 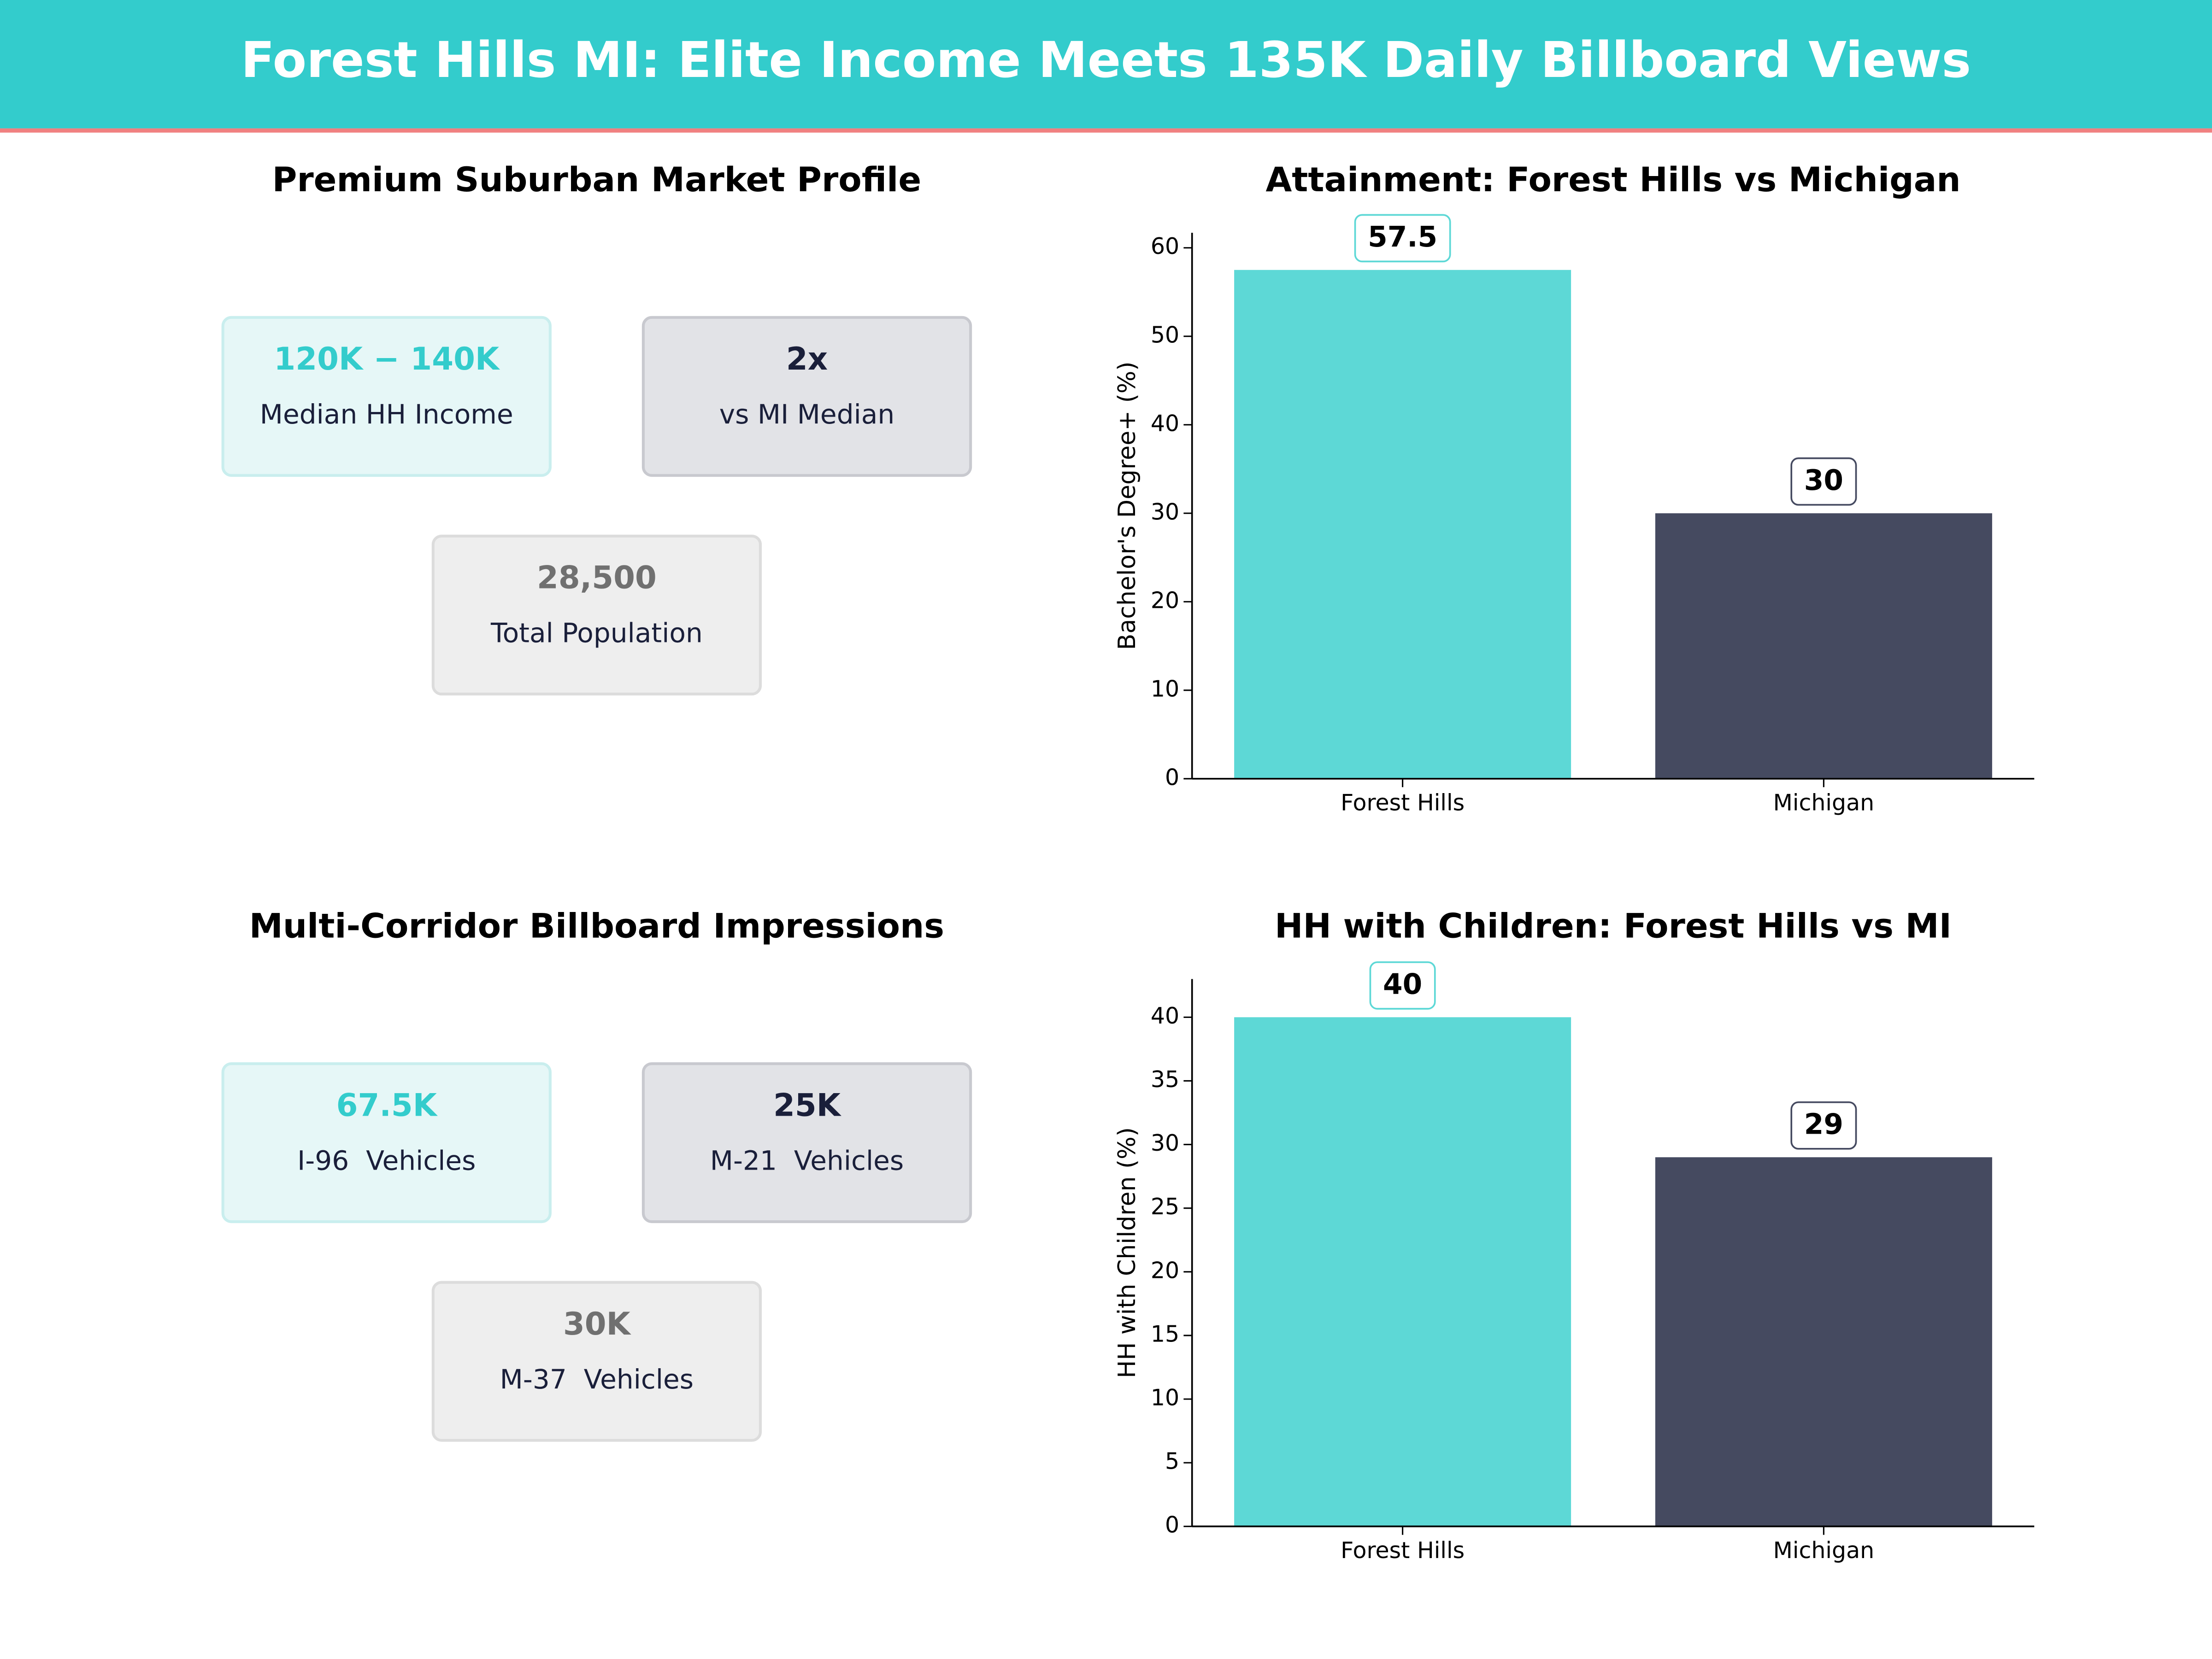 I want to click on y-tick-label: 60, so click(x=1165, y=246).